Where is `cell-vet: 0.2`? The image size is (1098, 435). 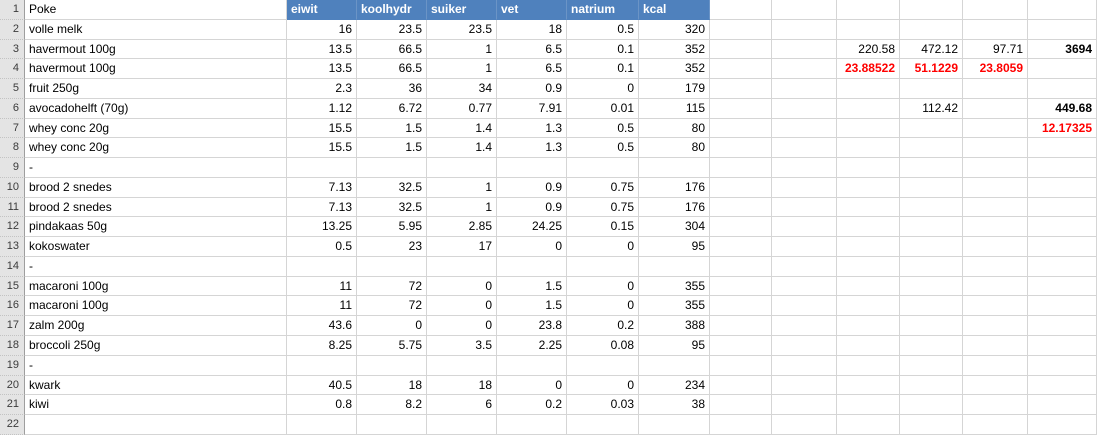 cell-vet: 0.2 is located at coordinates (532, 405).